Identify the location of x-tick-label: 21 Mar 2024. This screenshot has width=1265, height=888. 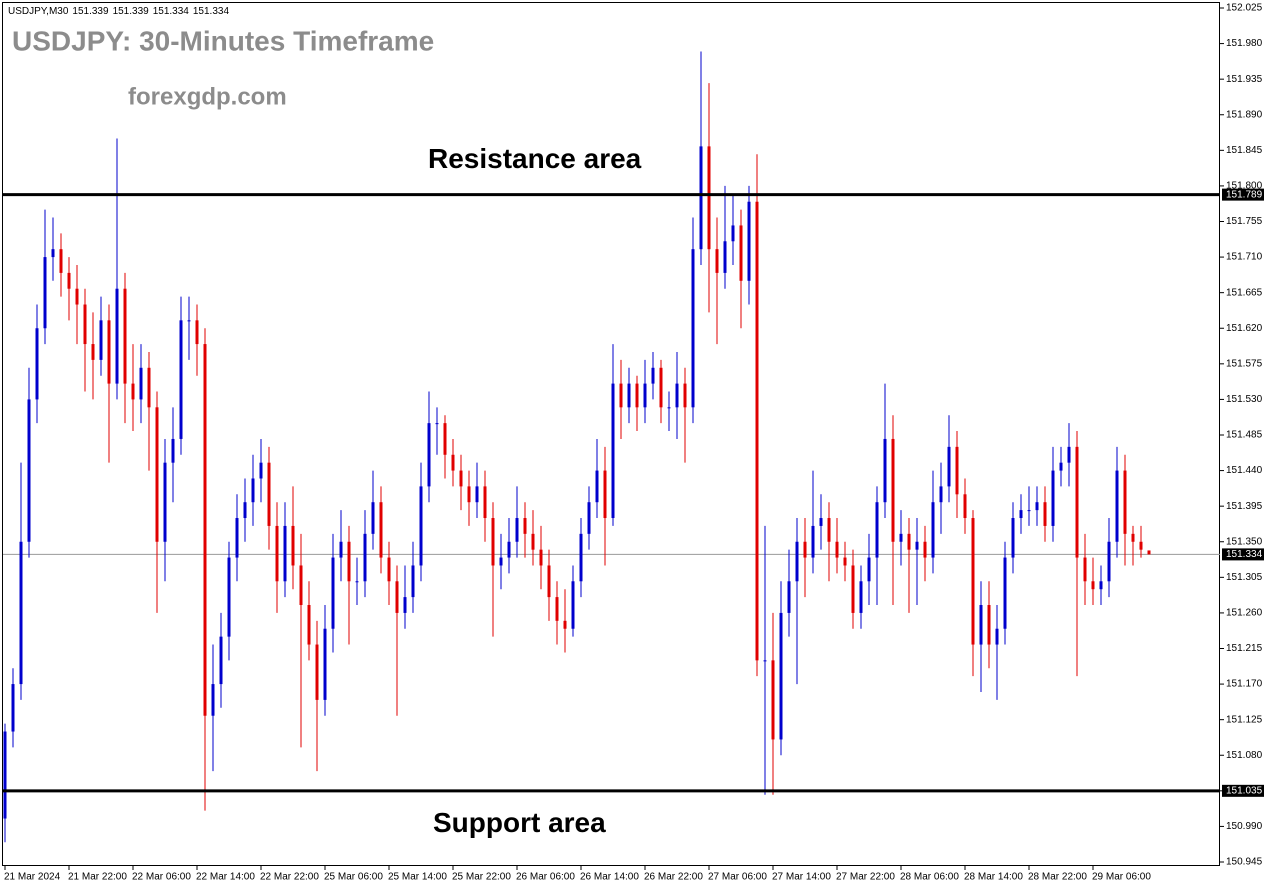
(32, 877).